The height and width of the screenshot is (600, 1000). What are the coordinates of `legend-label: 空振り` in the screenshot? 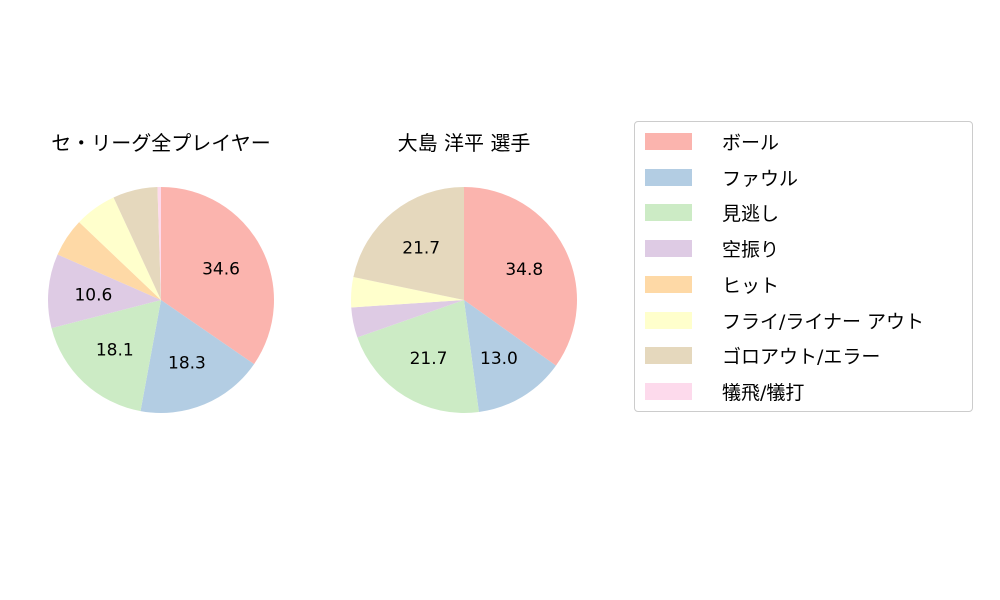 It's located at (751, 249).